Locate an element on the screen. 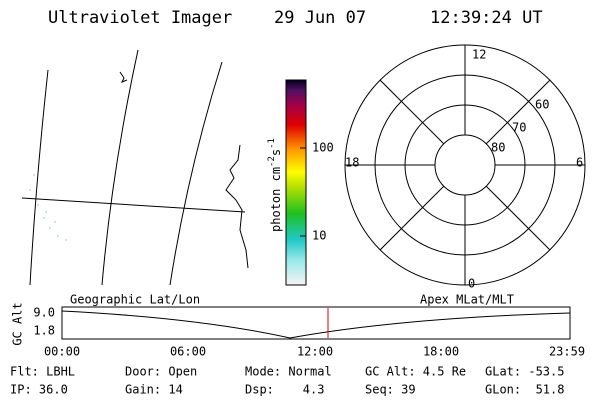 This screenshot has height=400, width=600. panel-label: Geographic Lat/Lon is located at coordinates (135, 300).